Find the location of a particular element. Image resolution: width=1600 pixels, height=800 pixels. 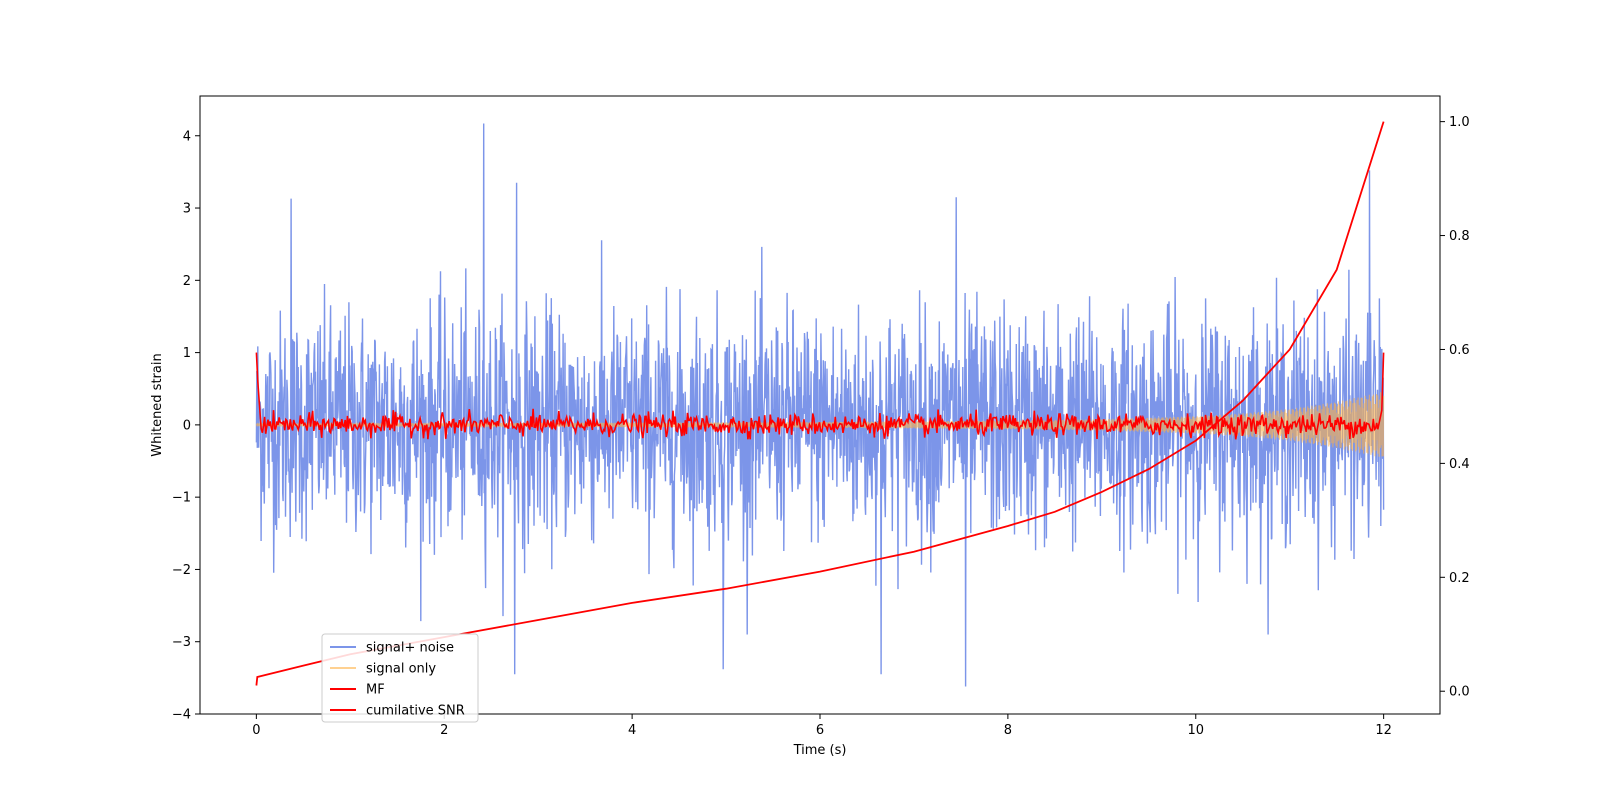

y2-tick-label: 0.6 is located at coordinates (1459, 350).